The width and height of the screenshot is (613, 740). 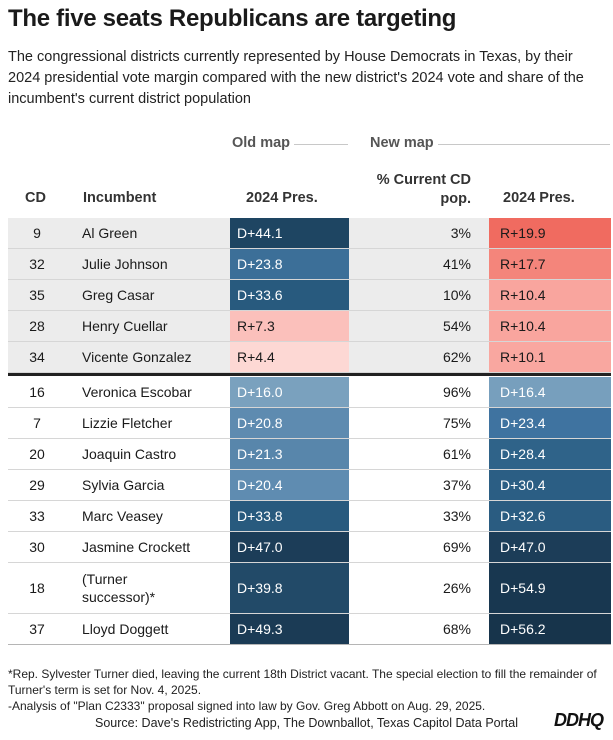 What do you see at coordinates (456, 629) in the screenshot?
I see `share-cell: 68%` at bounding box center [456, 629].